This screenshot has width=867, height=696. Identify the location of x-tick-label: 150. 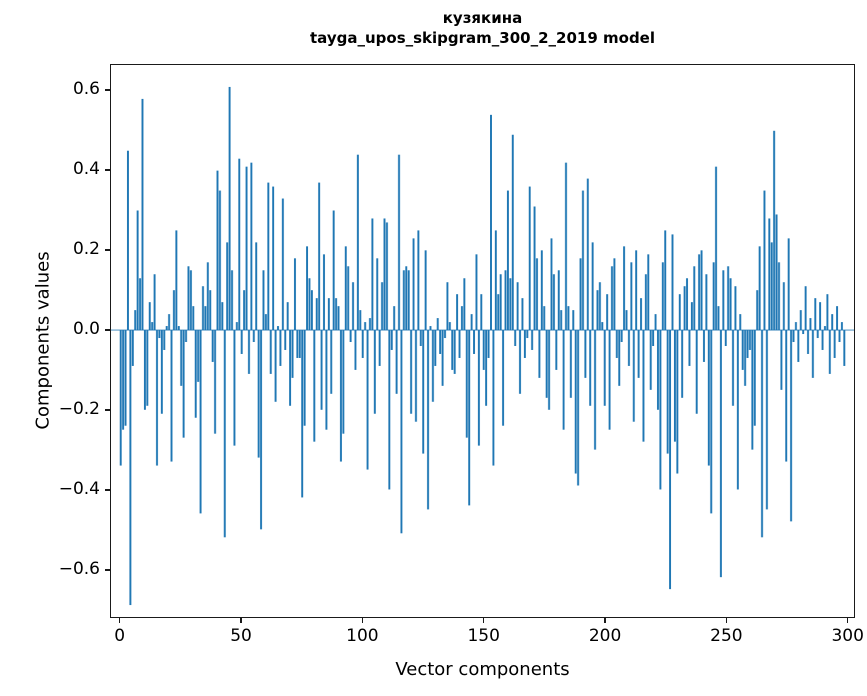
(483, 636).